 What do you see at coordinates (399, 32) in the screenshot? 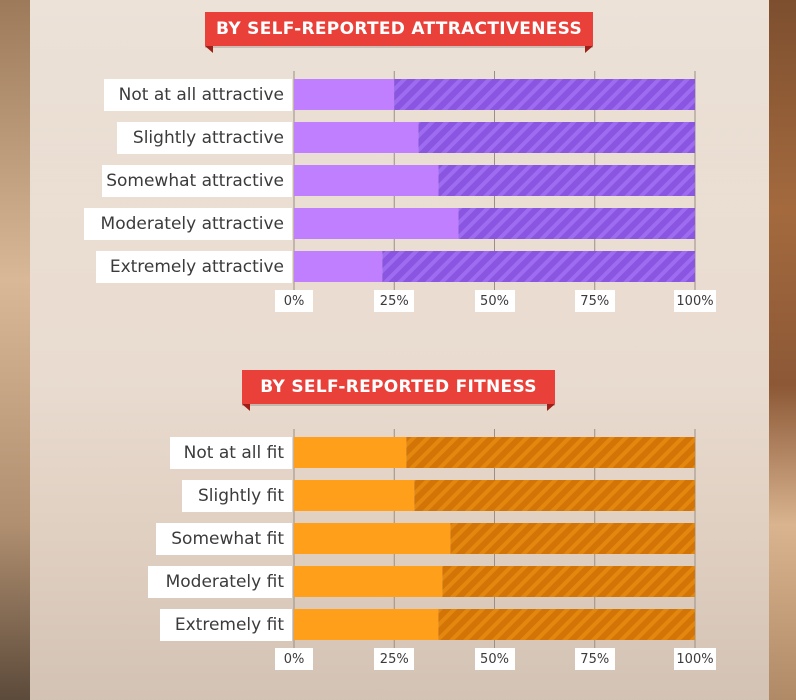
I see `chart-title-attractiveness: BY SELF-REPORTED ATTRACTIVENESS` at bounding box center [399, 32].